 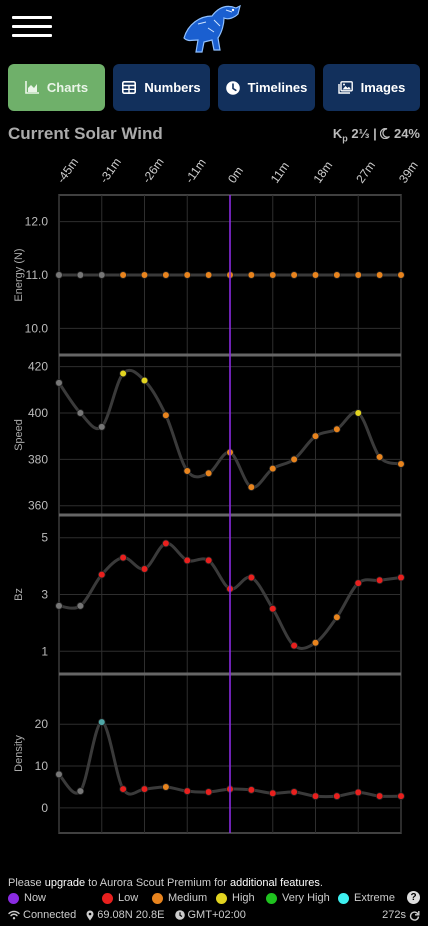 What do you see at coordinates (14, 915) in the screenshot?
I see `wifi-icon` at bounding box center [14, 915].